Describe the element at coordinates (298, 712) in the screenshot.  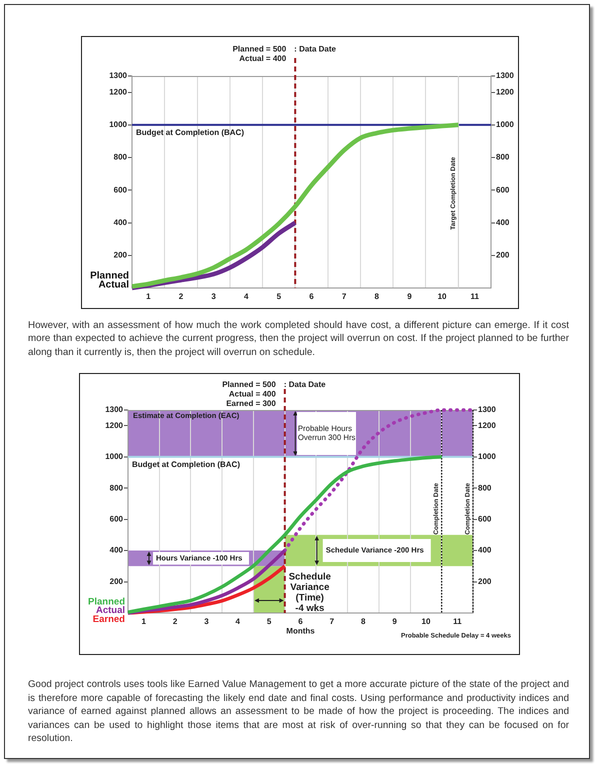
I see `text: Good project controls uses tools like Earned Value Management to get a more accurate picture of the state of the project and is therefore more capable of forecasting the likely end date and final costs. Using performance and productivity indices and variance of earned against planned allows an assessment to be made of how the project is proceeding. The indices and variances can be used to highlight those items that are most at risk of over-running so that they can be focused on for resolution.` at that location.